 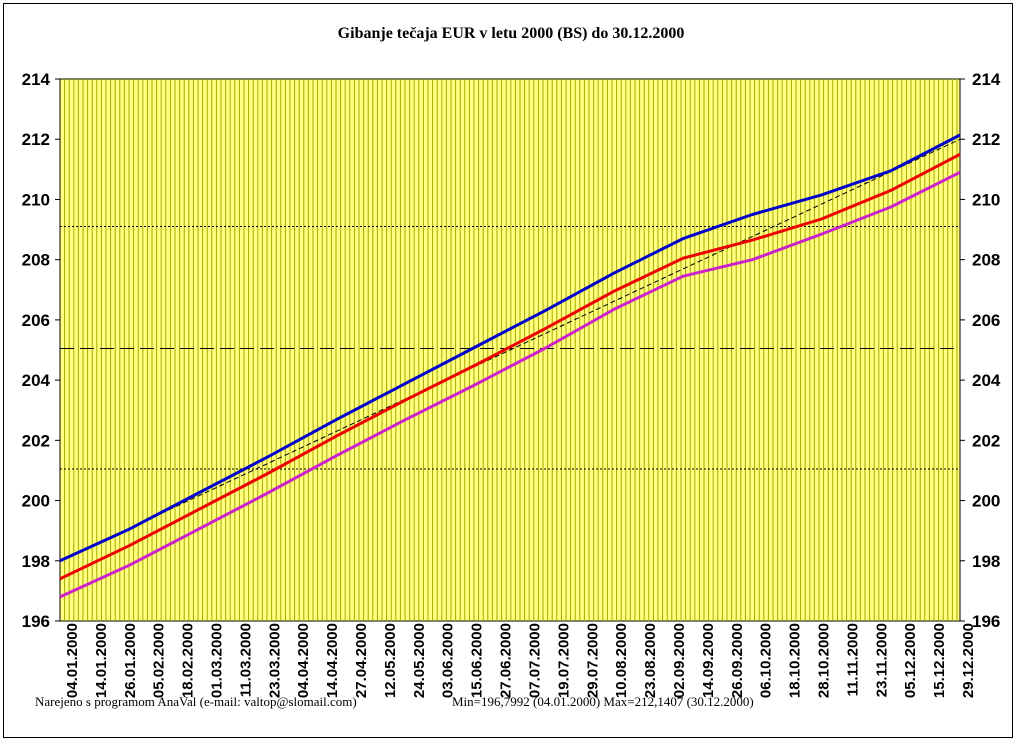 I want to click on x-tick-label: 11.11.2000, so click(x=852, y=659).